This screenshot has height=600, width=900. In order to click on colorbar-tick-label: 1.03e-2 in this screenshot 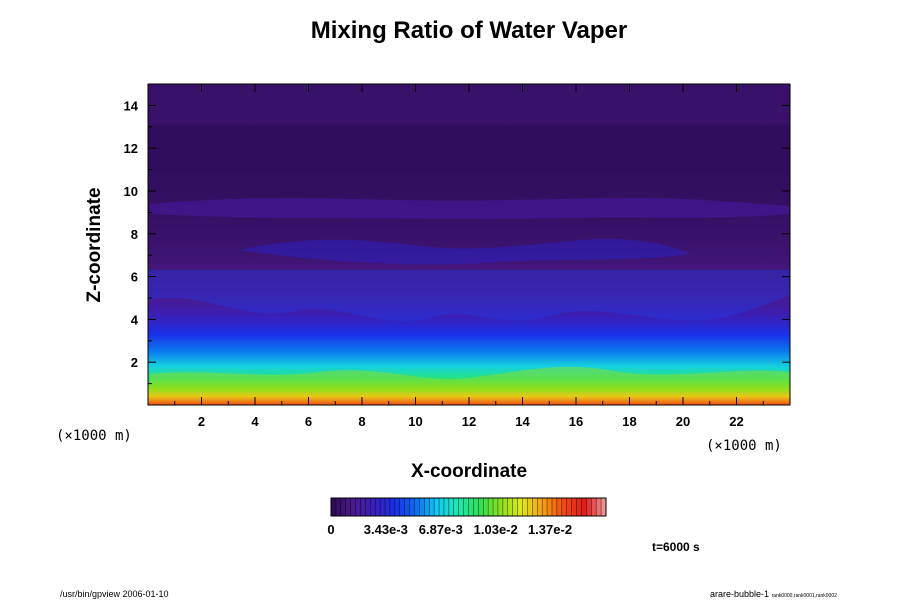, I will do `click(496, 529)`.